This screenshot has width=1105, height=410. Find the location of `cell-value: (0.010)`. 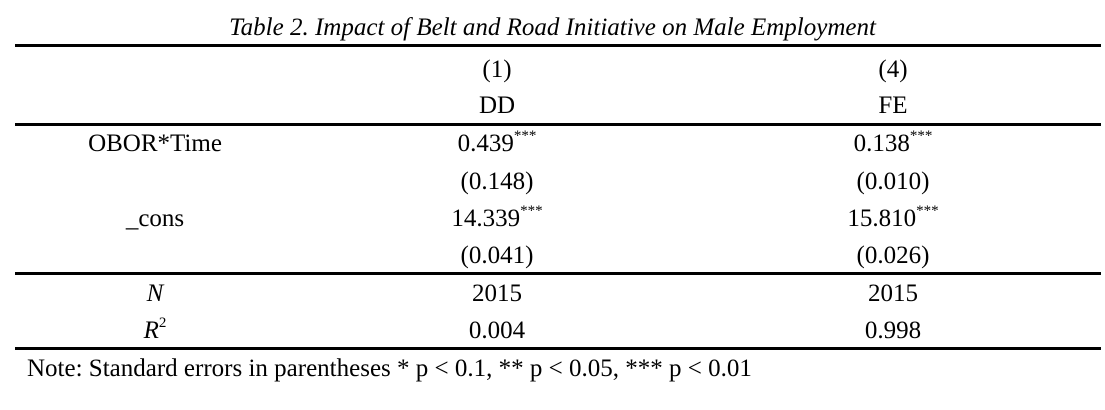

cell-value: (0.010) is located at coordinates (893, 181).